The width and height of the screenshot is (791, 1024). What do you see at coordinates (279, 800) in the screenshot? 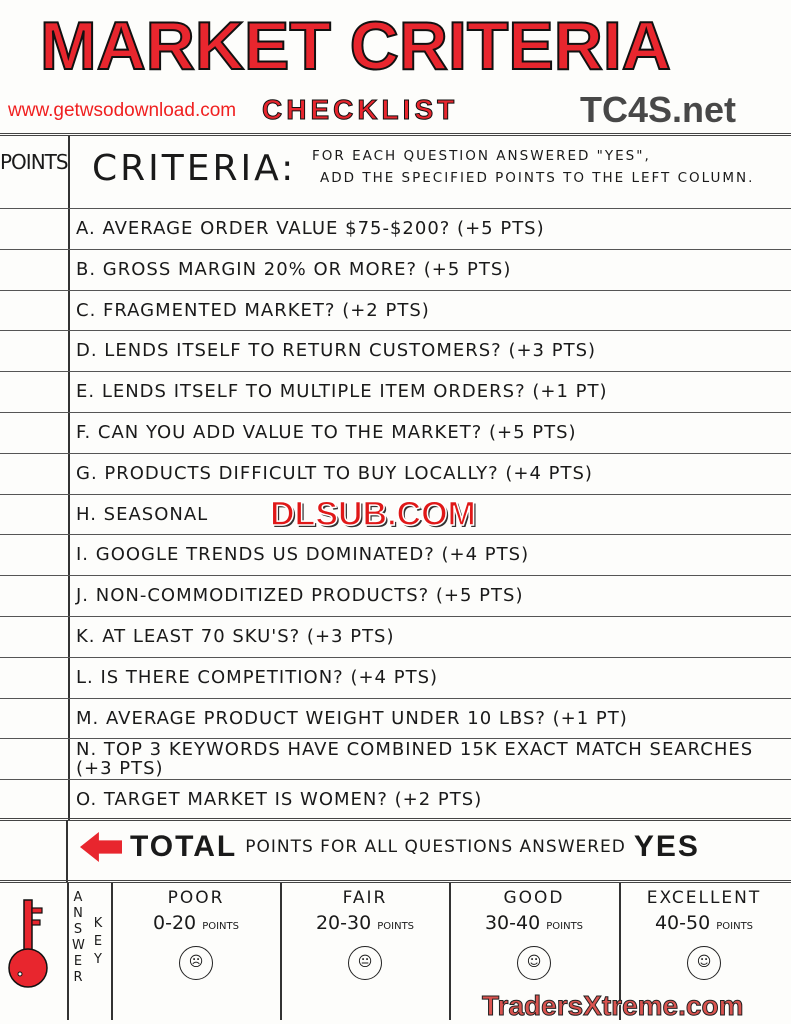
I see `criteria-row: O. TARGET MARKET IS WOMEN? (+2 PTS)` at bounding box center [279, 800].